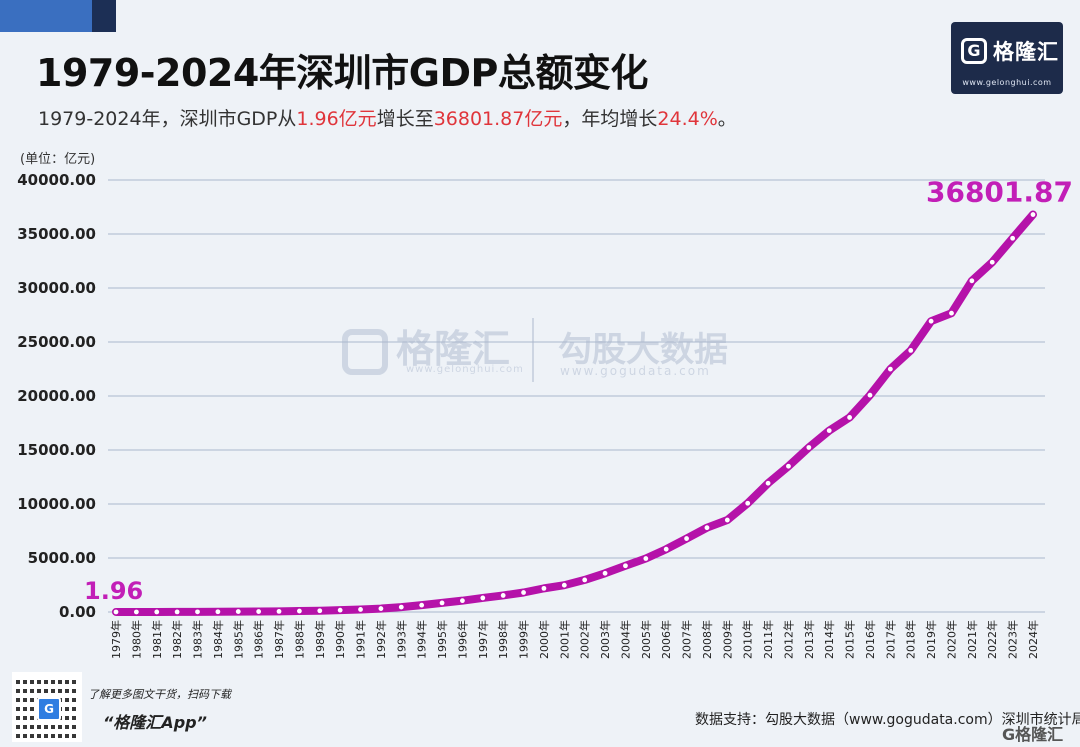  What do you see at coordinates (887, 720) in the screenshot?
I see `data-source: 数据支持：勾股大数据（www.gogudata.com）深圳市统计局` at bounding box center [887, 720].